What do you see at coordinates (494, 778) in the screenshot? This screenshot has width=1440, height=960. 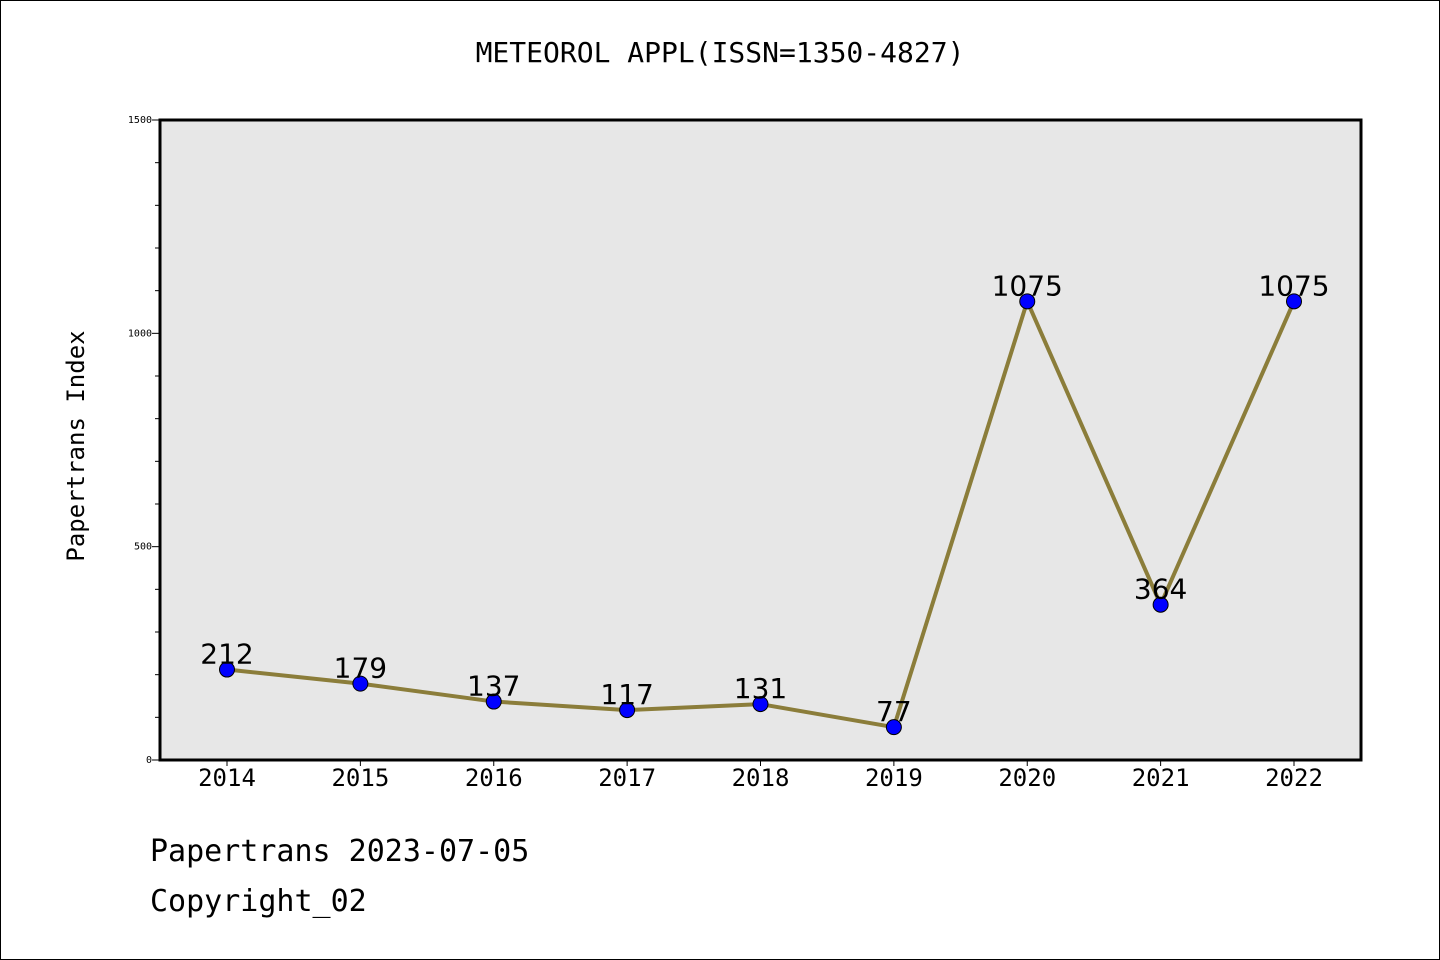 I see `x-tick-label: 2016` at bounding box center [494, 778].